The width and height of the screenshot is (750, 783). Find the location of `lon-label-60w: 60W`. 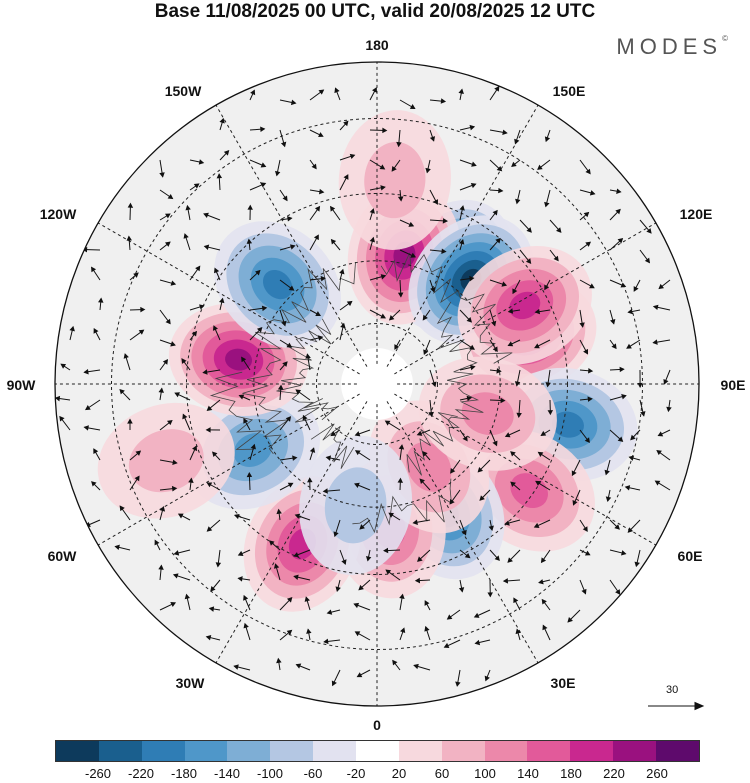

lon-label-60w: 60W is located at coordinates (62, 556).